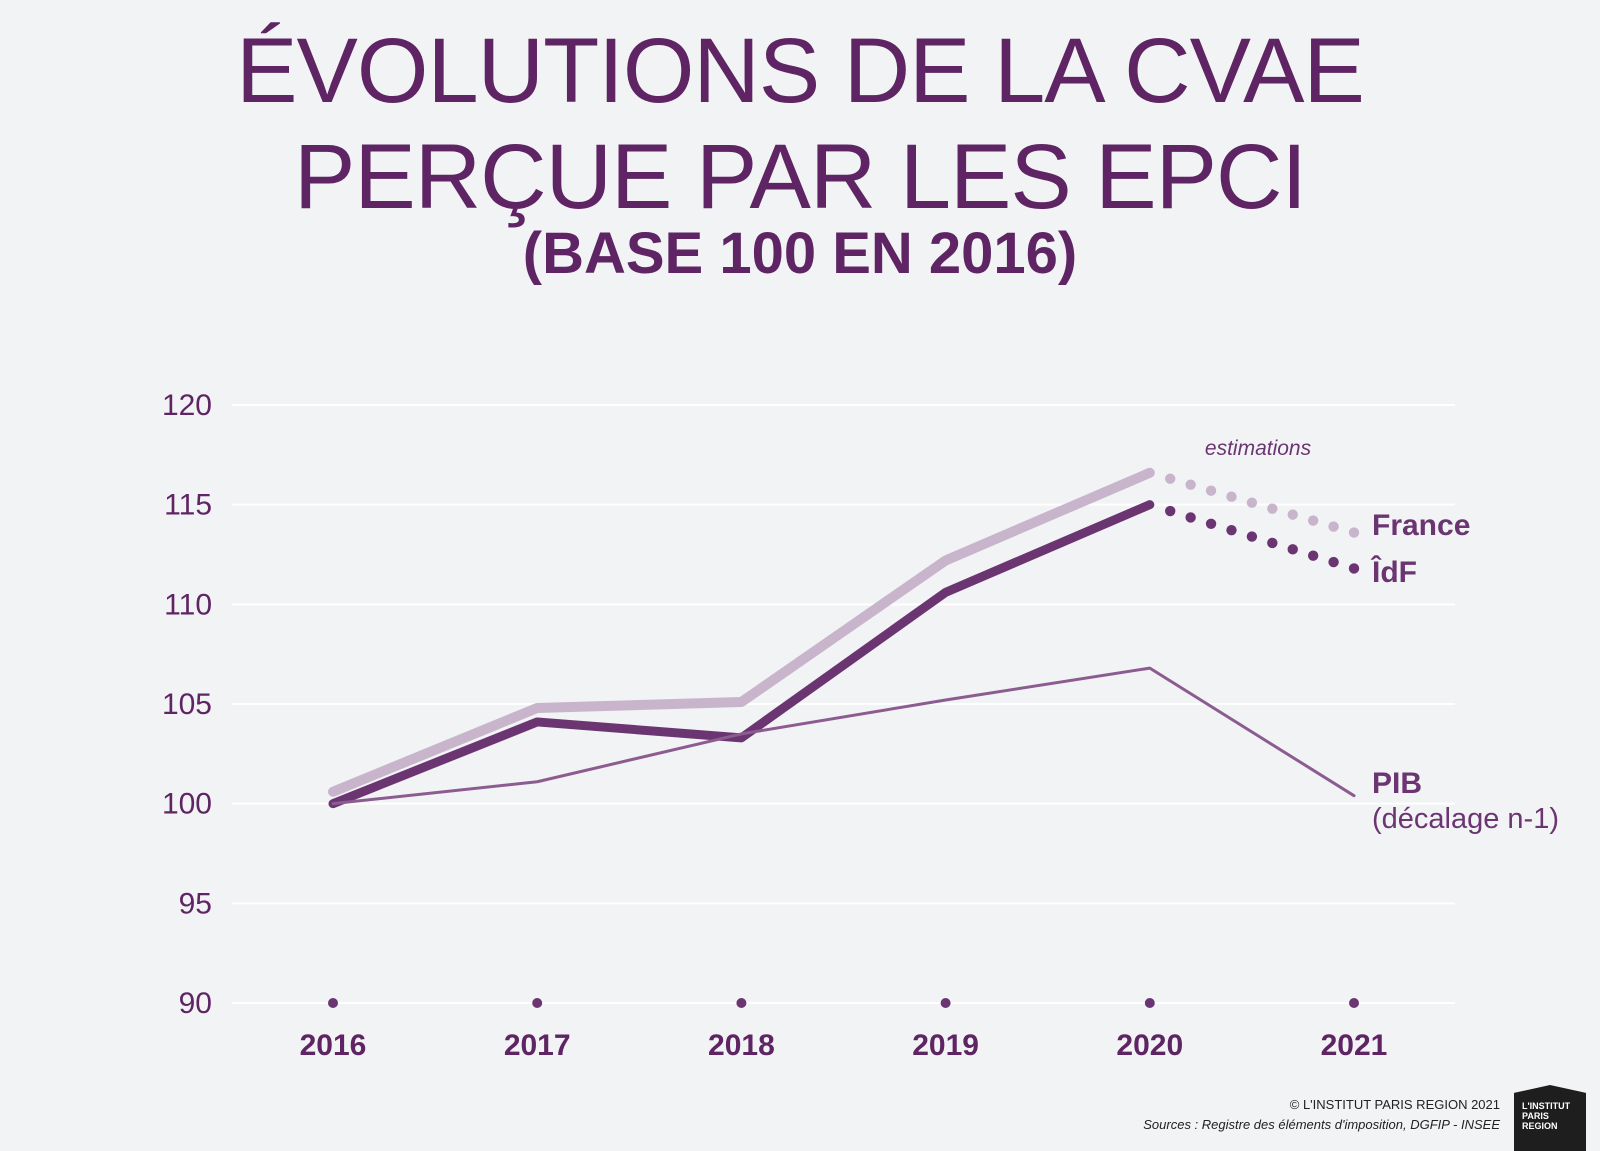 This screenshot has height=1151, width=1600. Describe the element at coordinates (1421, 525) in the screenshot. I see `series-label-france: France` at that location.